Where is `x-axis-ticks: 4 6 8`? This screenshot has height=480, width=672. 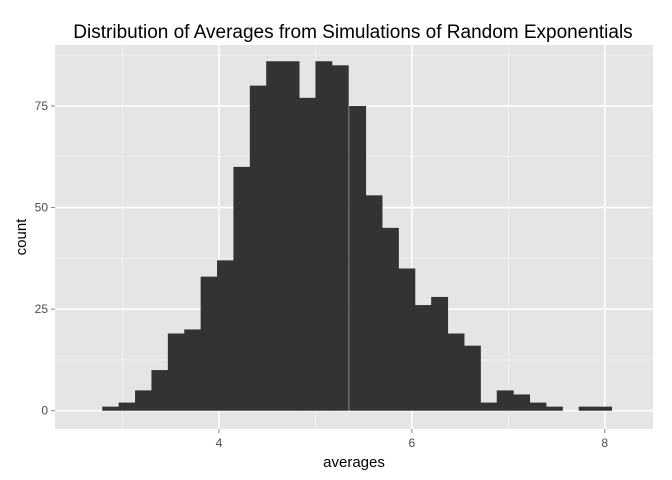 x-axis-ticks: 4 6 8 is located at coordinates (412, 439).